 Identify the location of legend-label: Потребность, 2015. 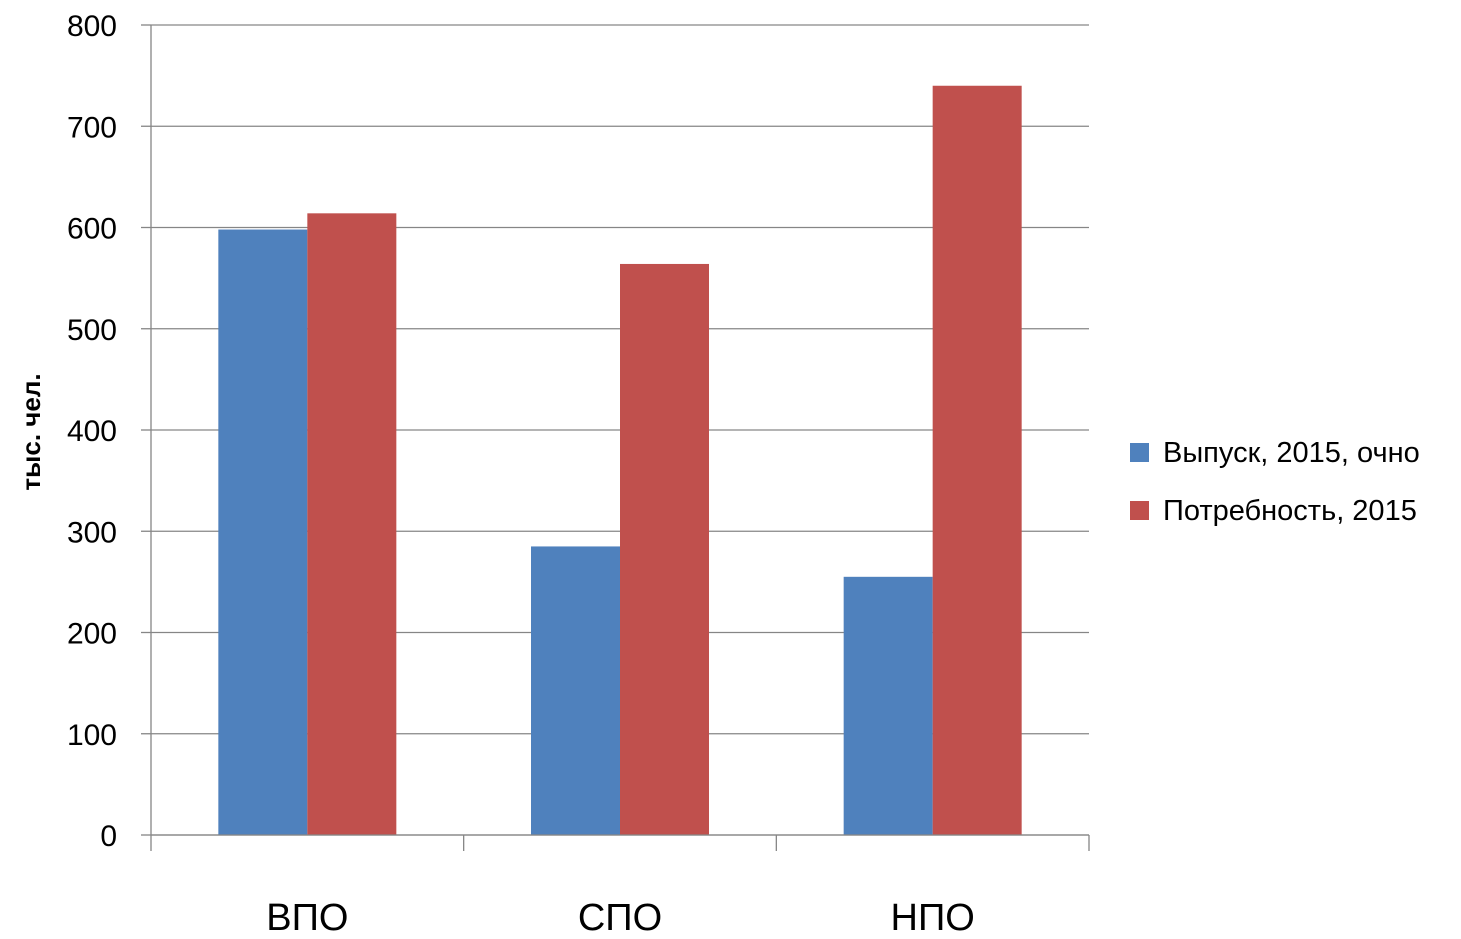
(1290, 511).